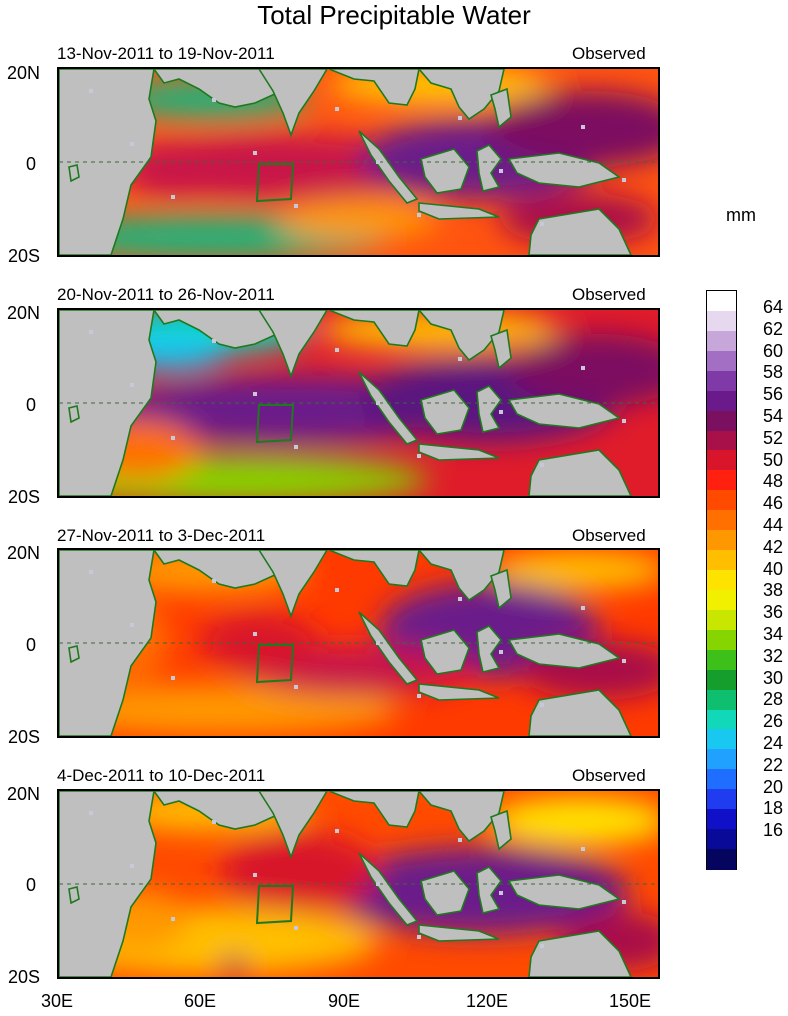 The image size is (788, 1016). I want to click on colorbar-tick-label: 22, so click(773, 764).